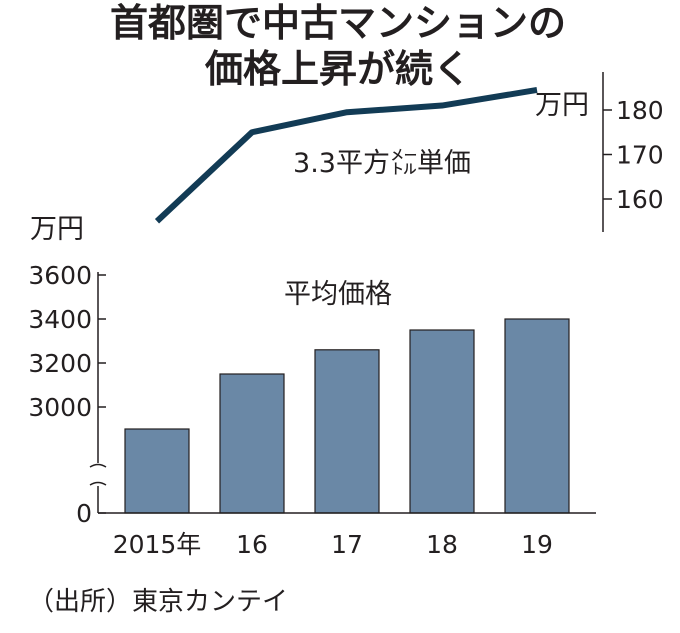 The width and height of the screenshot is (680, 633). Describe the element at coordinates (84, 513) in the screenshot. I see `bar-y-tick-label: 0` at that location.